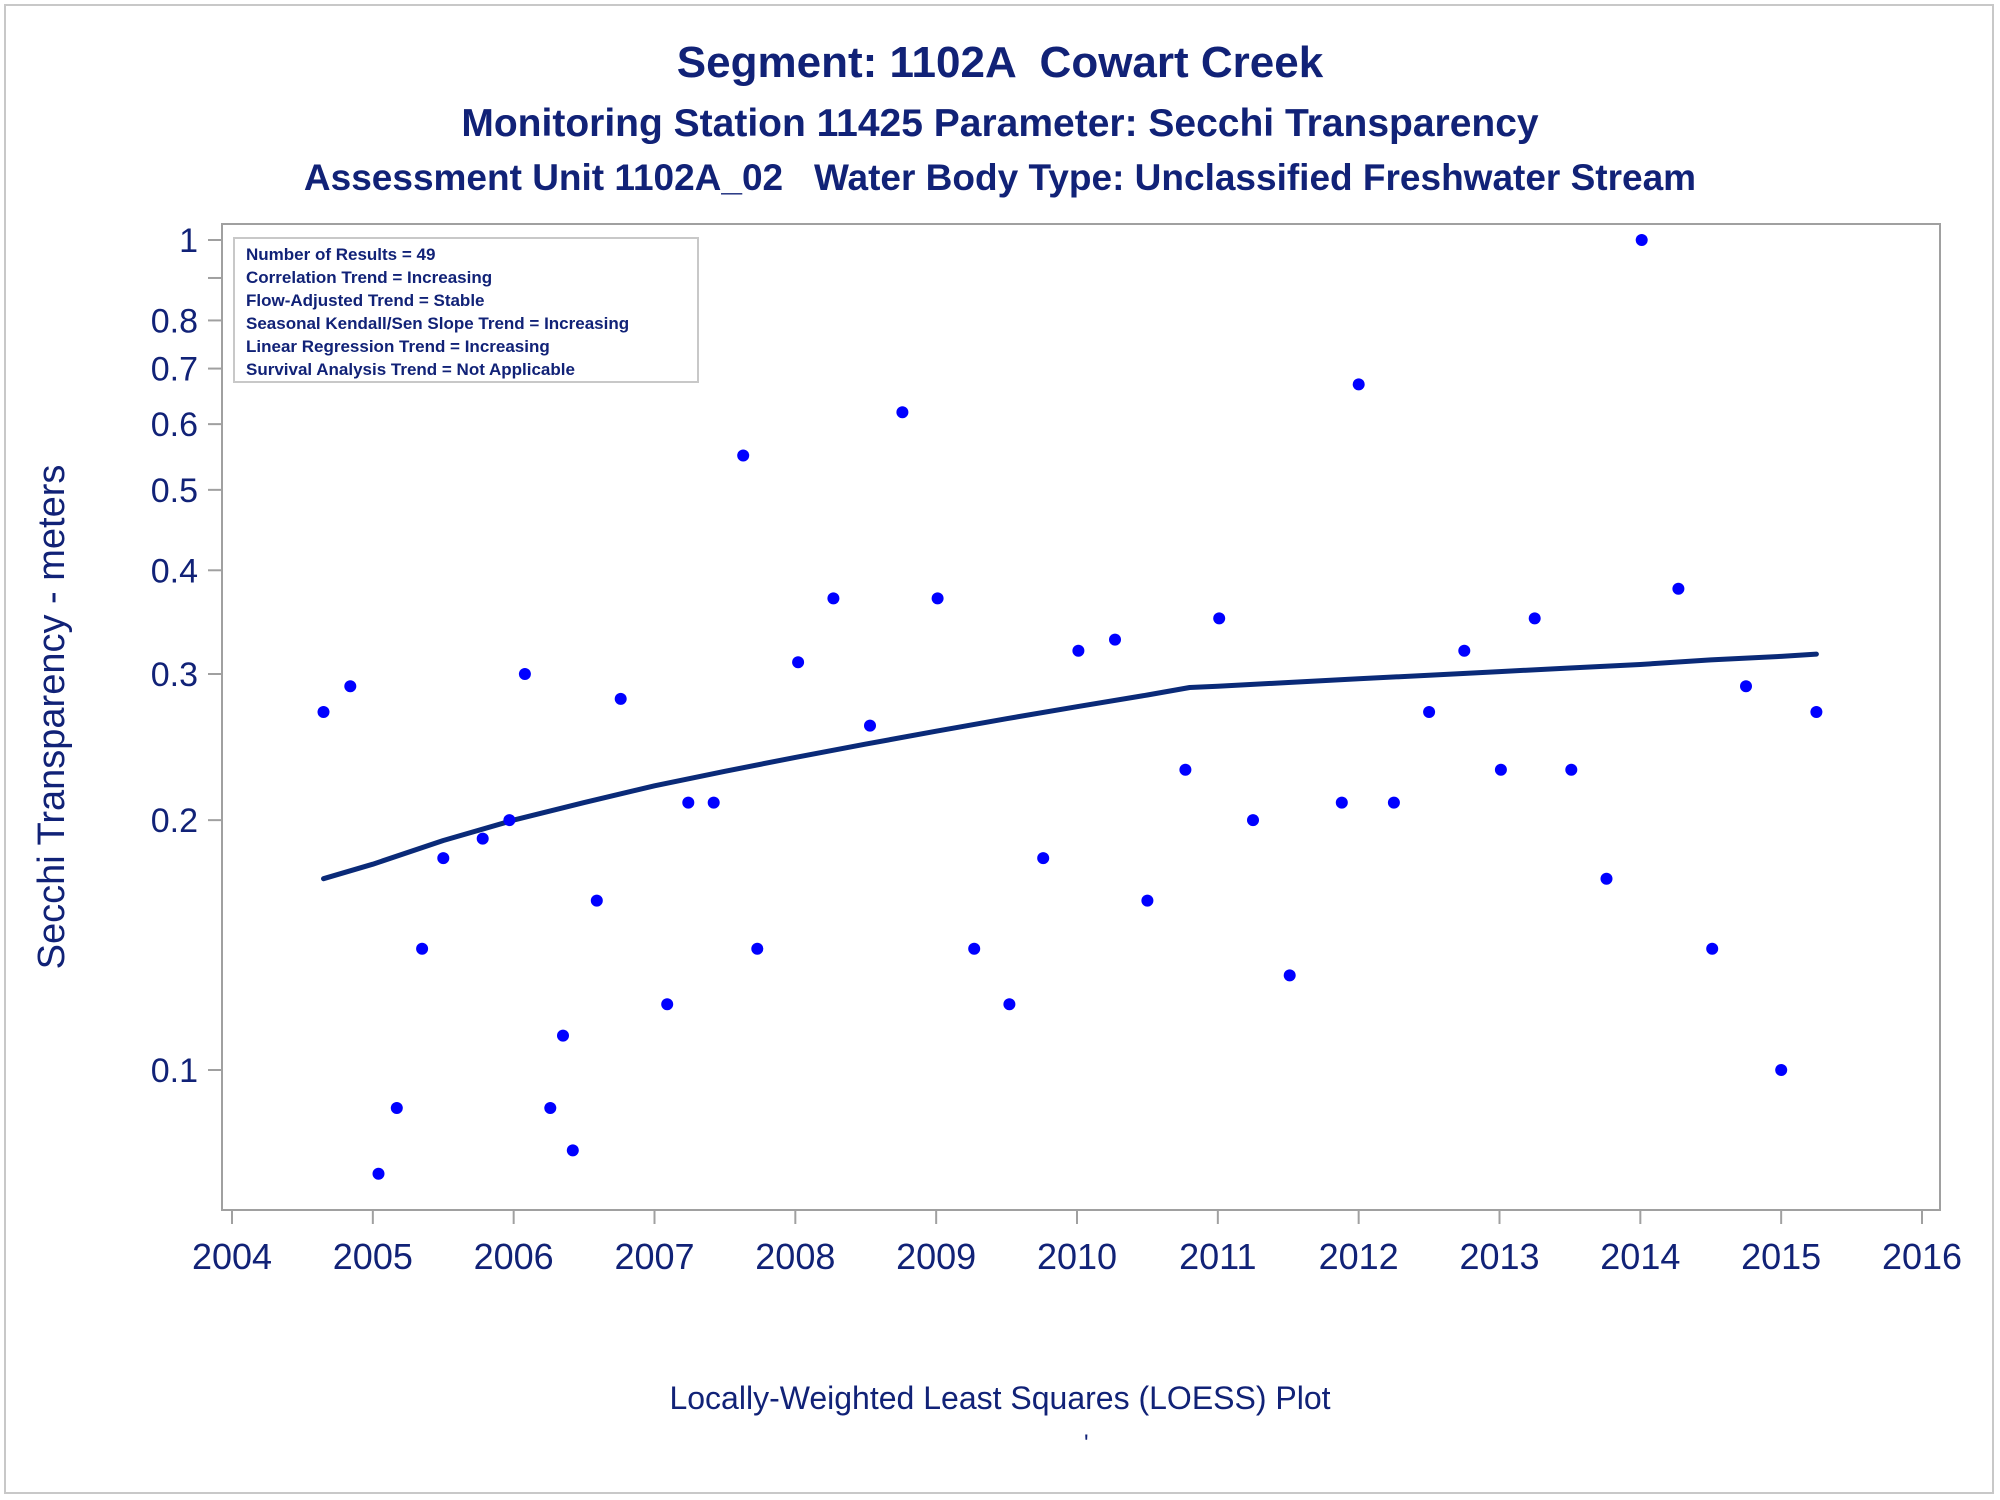  Describe the element at coordinates (410, 369) in the screenshot. I see `stats-survival-analysis-trend: Survival Analysis Trend = Not Applicable` at that location.